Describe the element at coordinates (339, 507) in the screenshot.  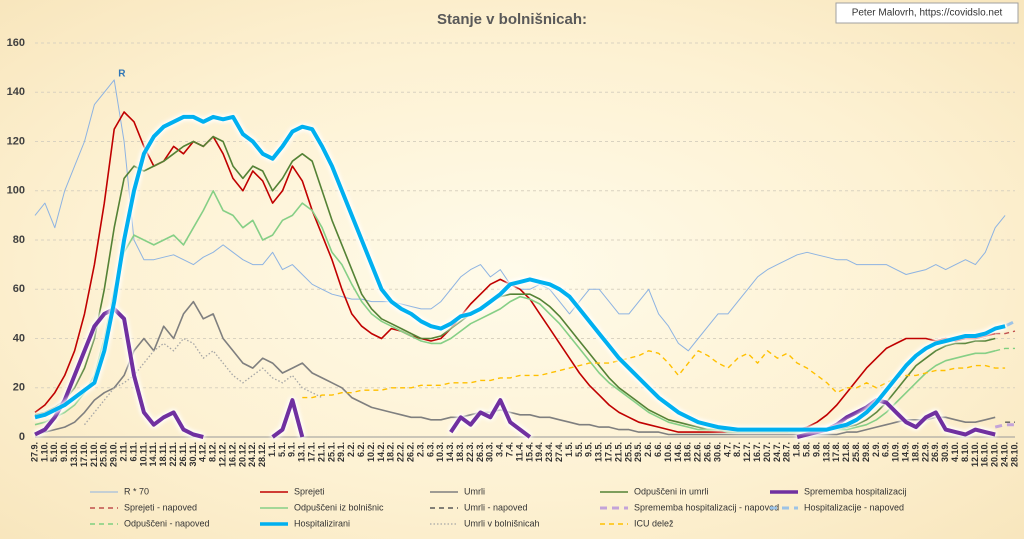
I see `legend-label: Odpuščeni iz bolnišnic` at that location.